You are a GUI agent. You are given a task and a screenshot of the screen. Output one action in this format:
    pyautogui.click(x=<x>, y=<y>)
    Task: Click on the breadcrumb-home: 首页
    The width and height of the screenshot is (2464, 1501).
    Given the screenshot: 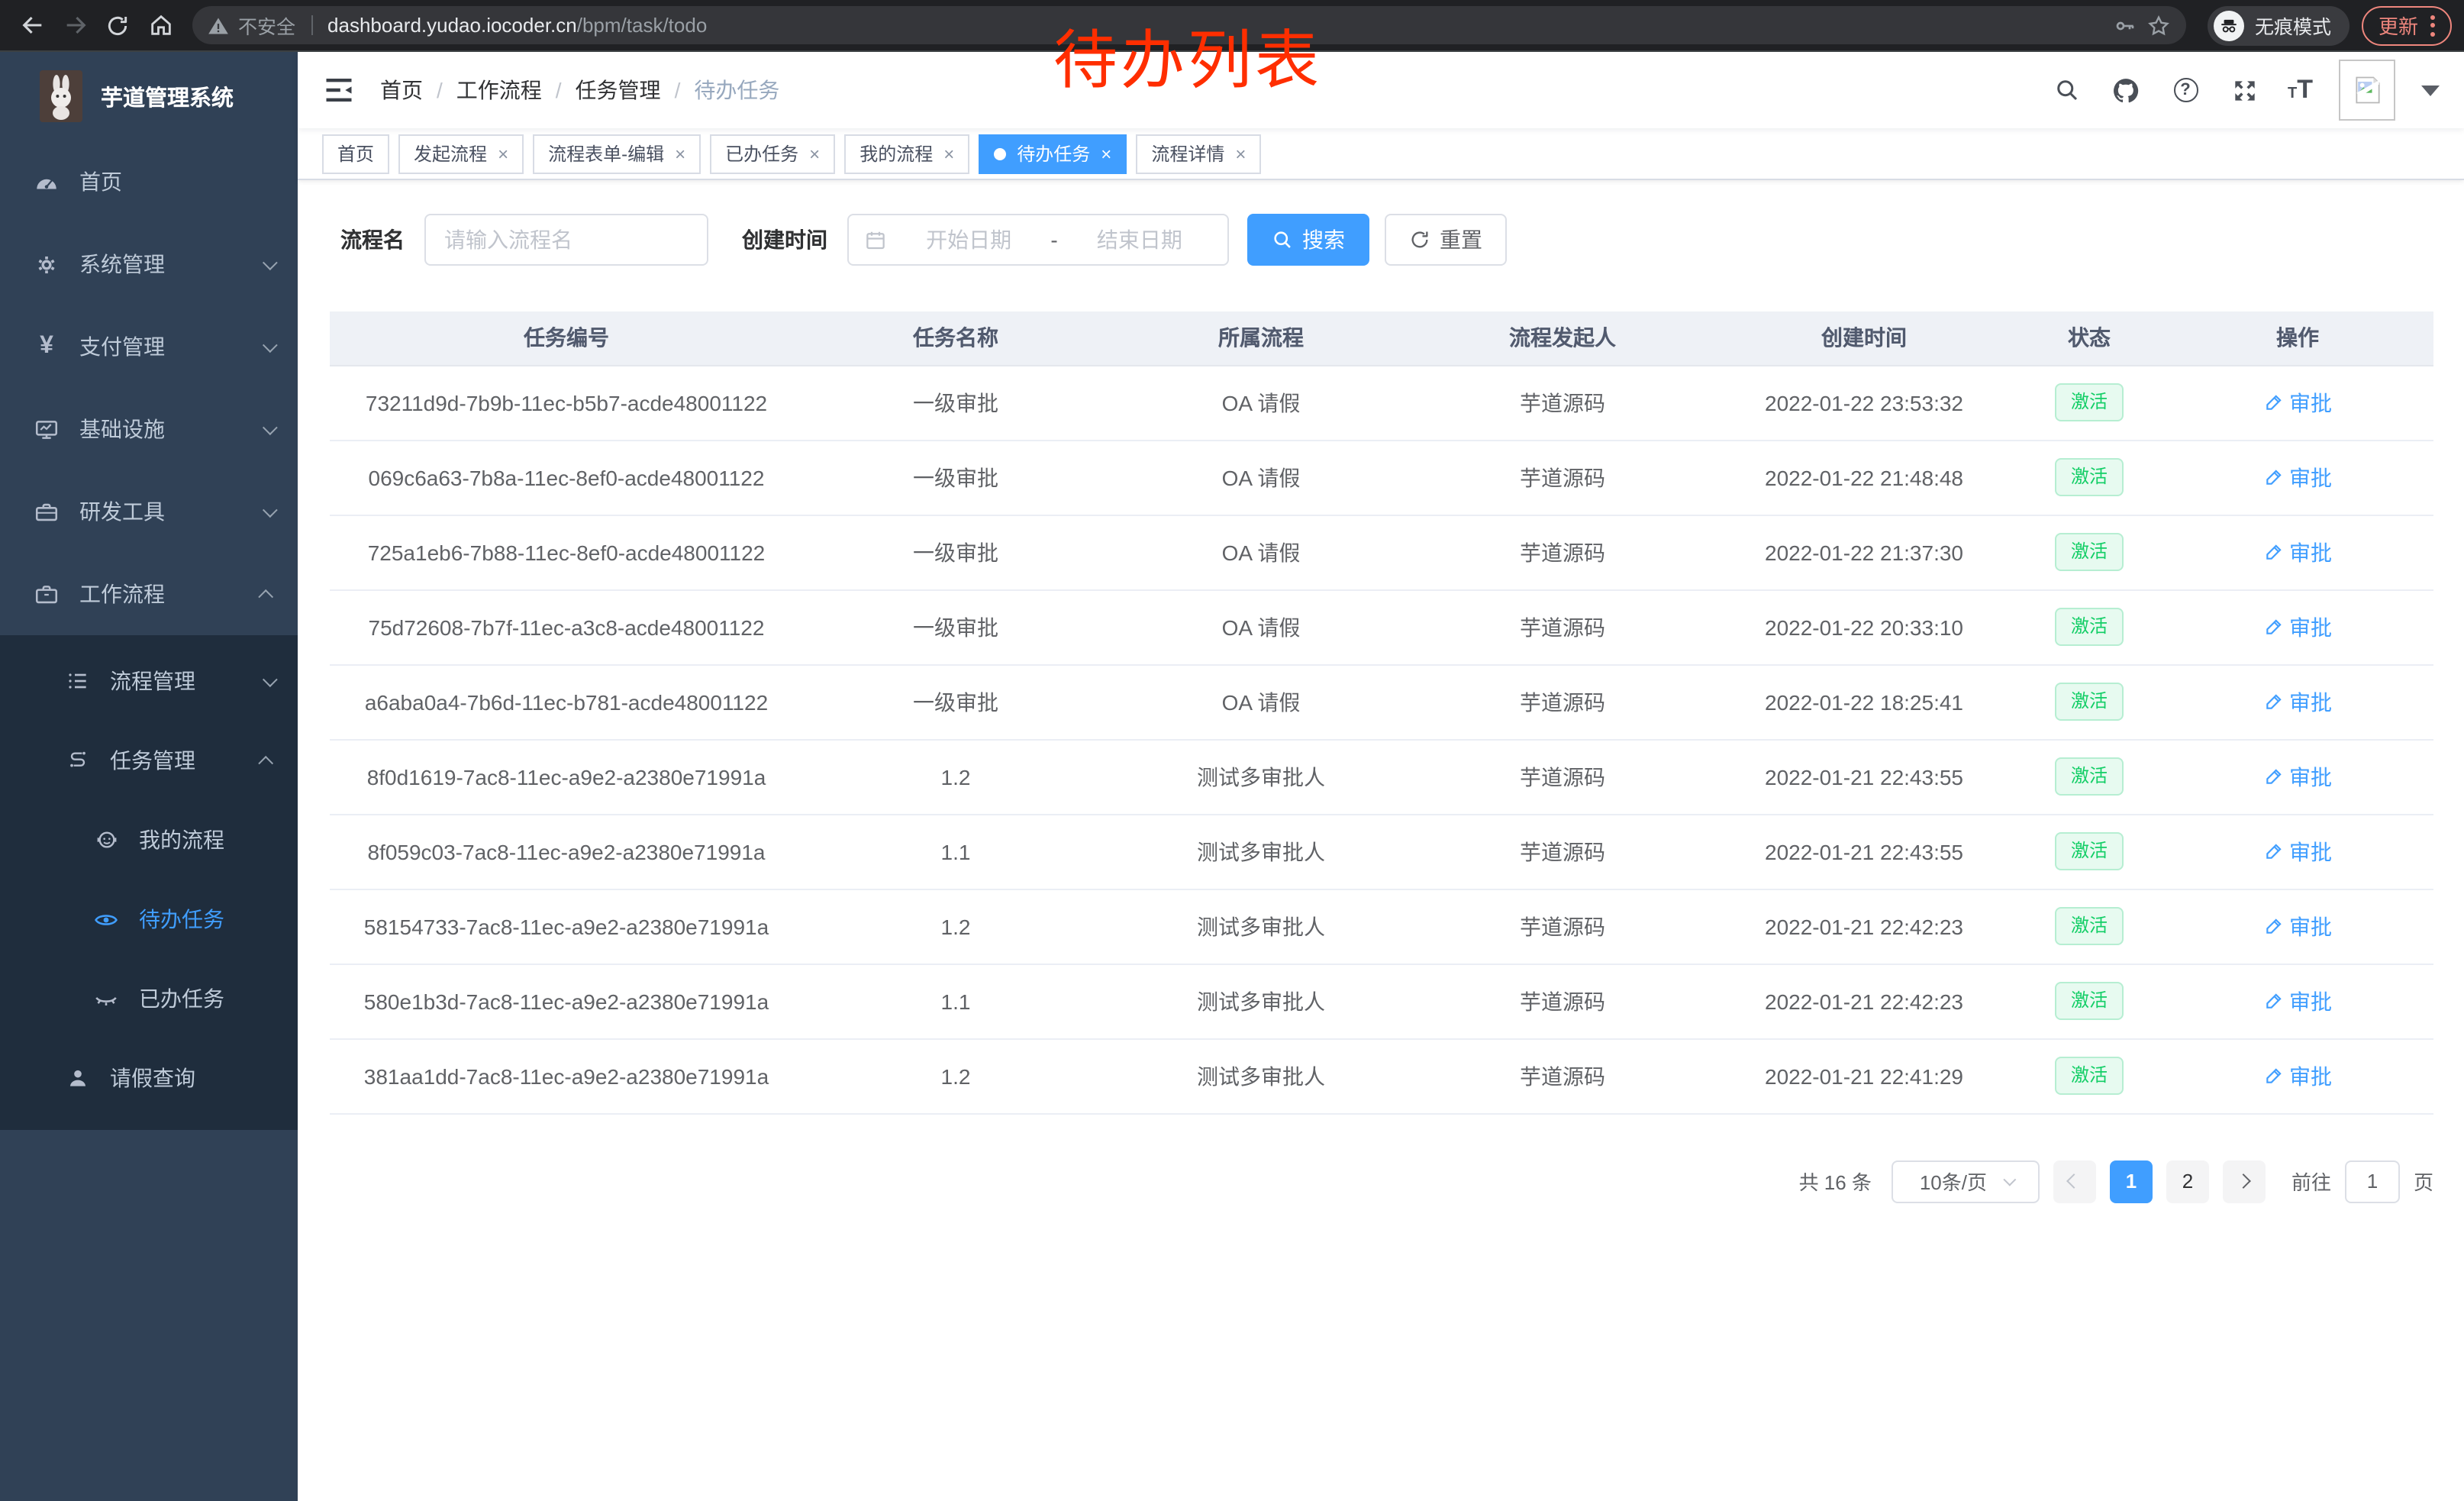 What is the action you would take?
    pyautogui.click(x=402, y=90)
    